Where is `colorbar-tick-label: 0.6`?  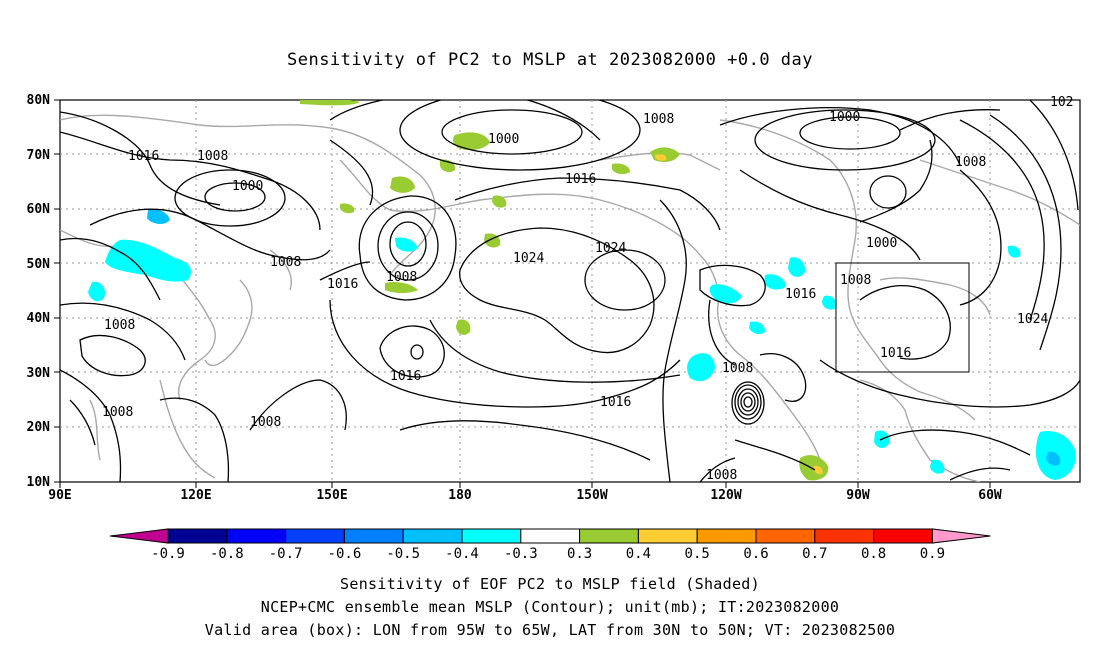
colorbar-tick-label: 0.6 is located at coordinates (755, 554).